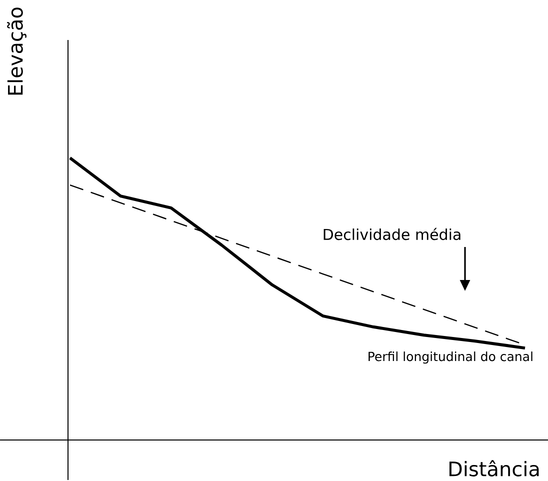  Describe the element at coordinates (16, 51) in the screenshot. I see `y-axis-title: Elevação` at that location.